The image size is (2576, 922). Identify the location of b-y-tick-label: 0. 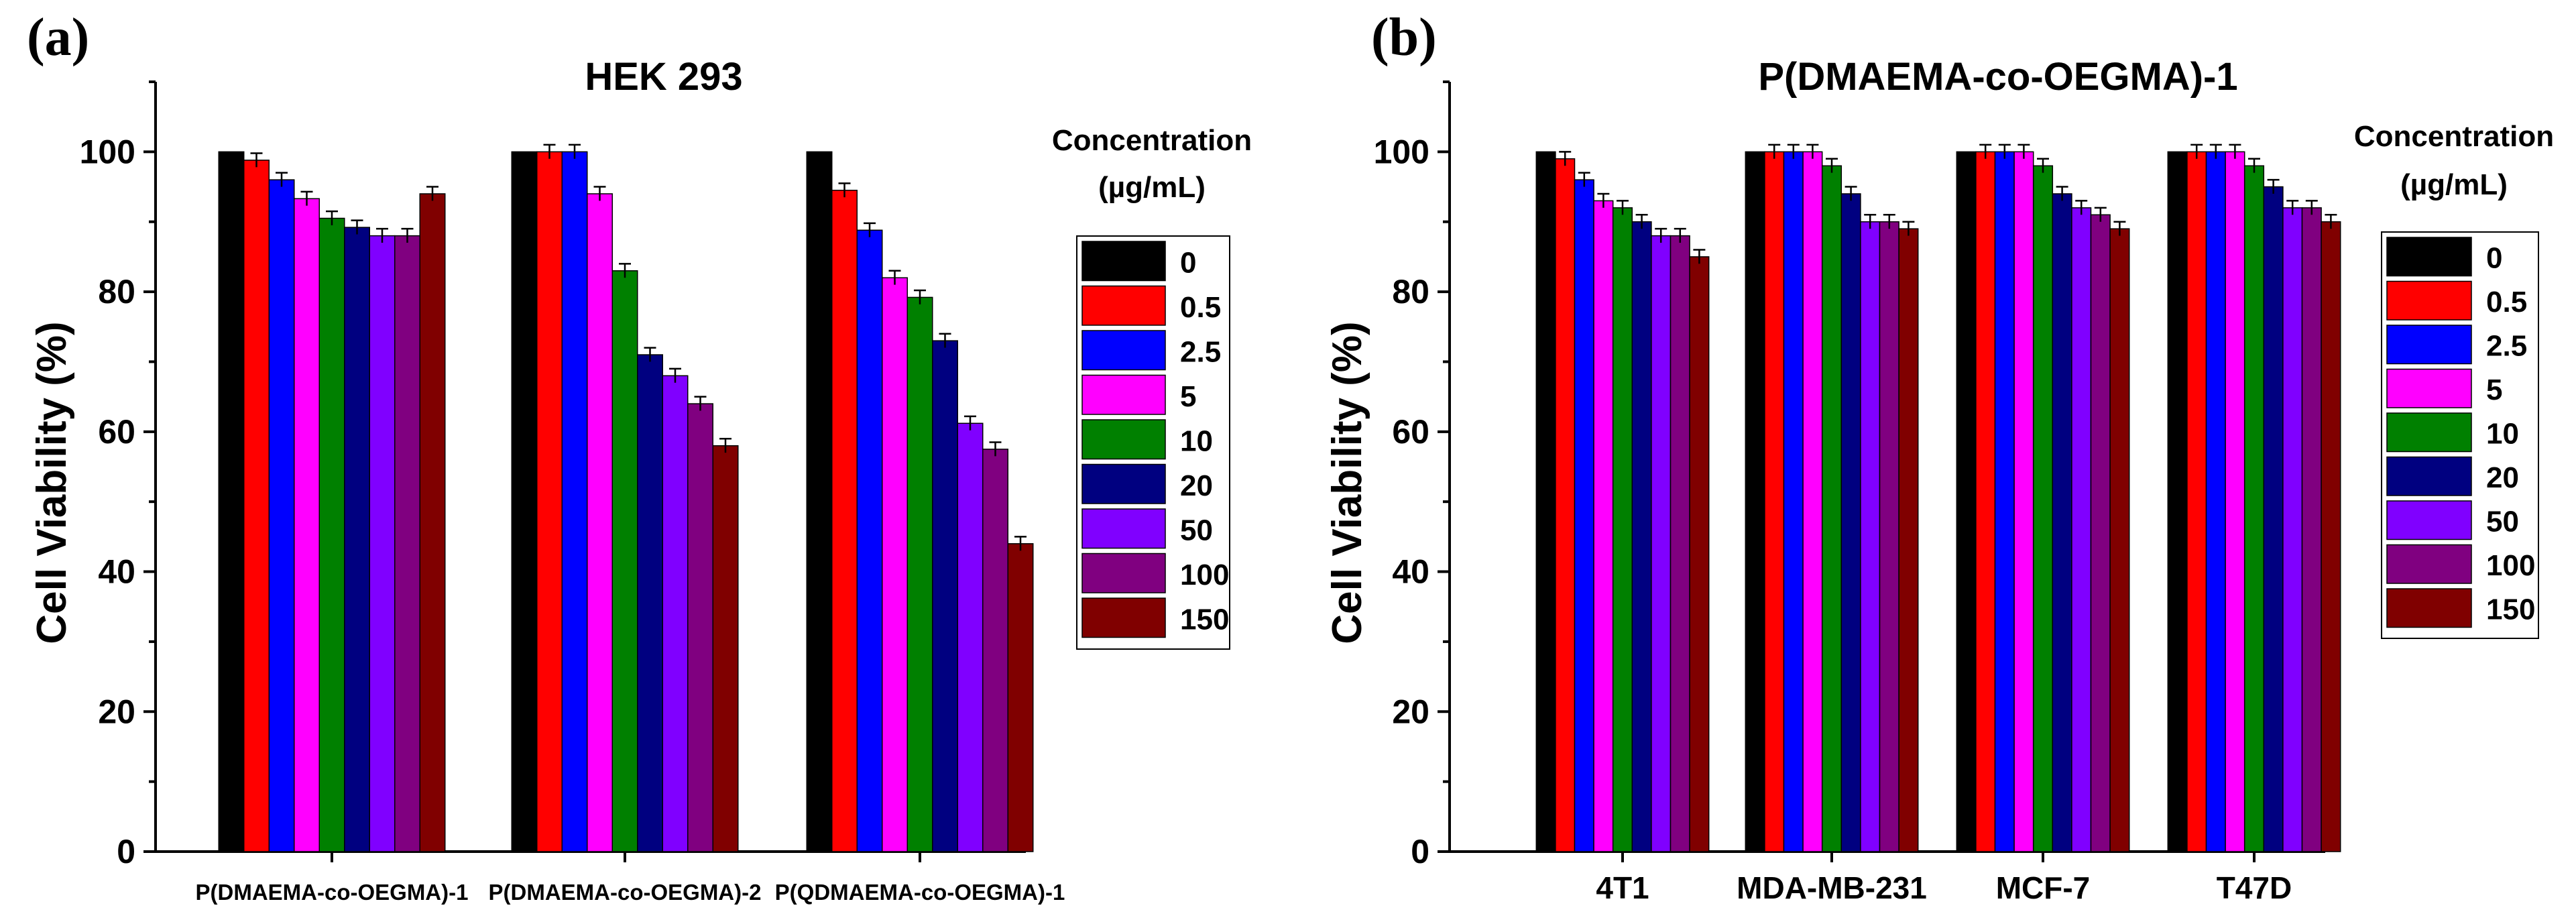
(1420, 851).